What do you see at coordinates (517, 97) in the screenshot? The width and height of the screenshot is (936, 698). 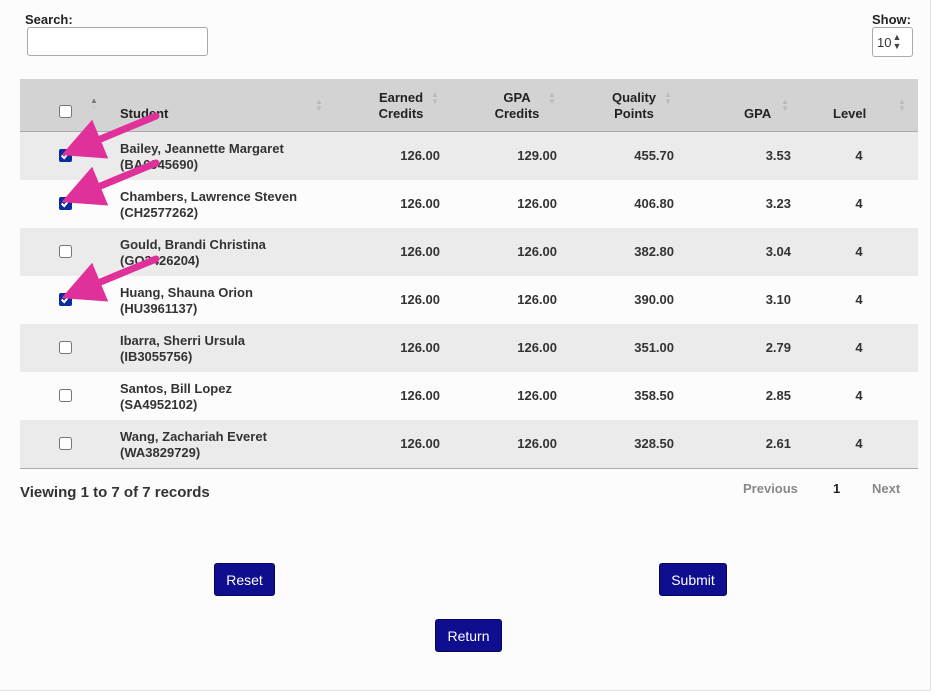 I see `header-gpacred-line1: GPA` at bounding box center [517, 97].